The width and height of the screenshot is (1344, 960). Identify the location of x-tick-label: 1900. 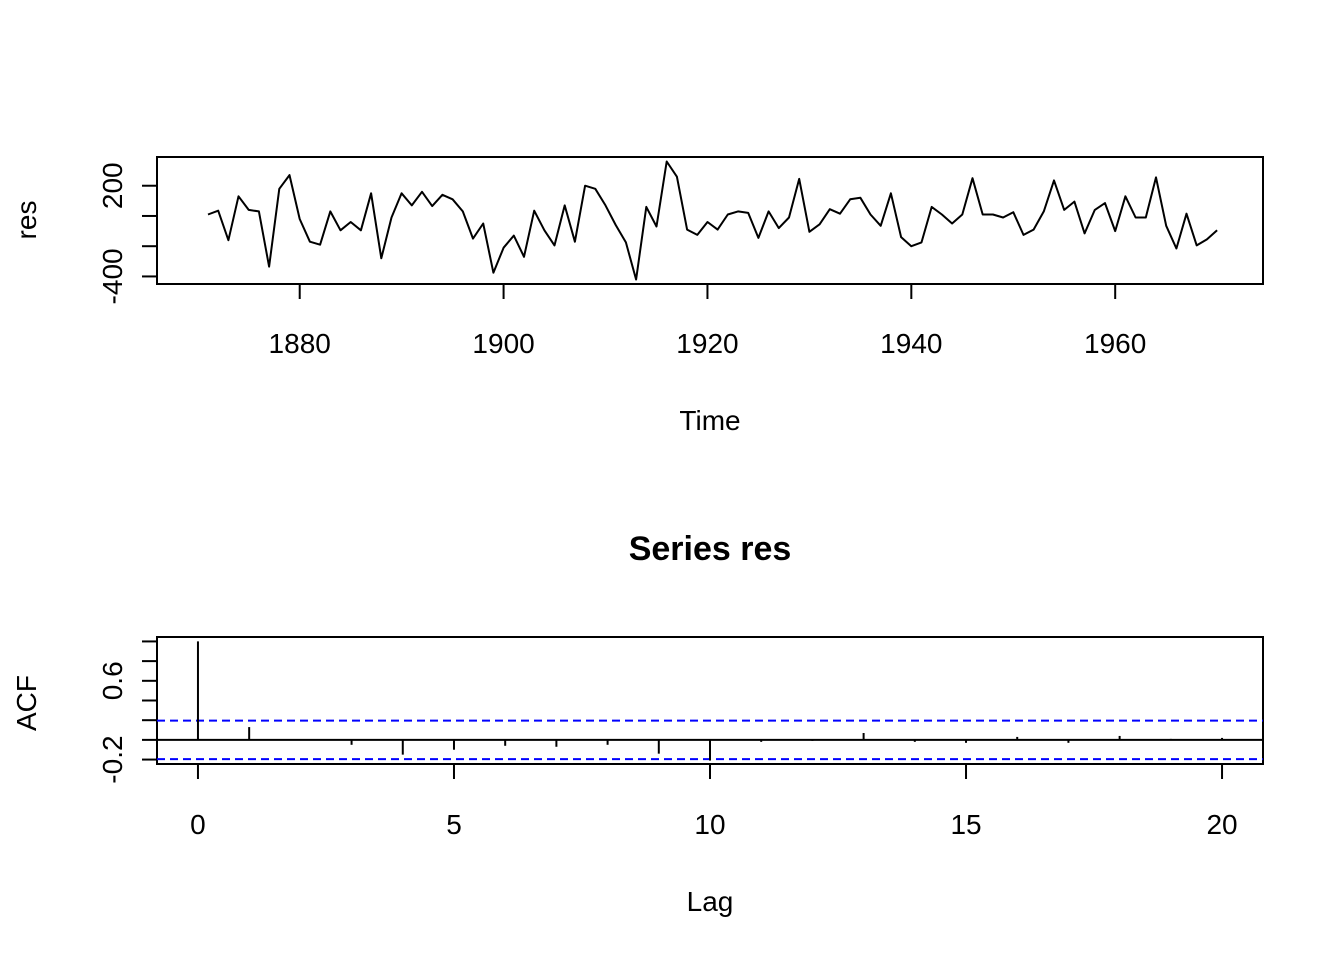
(503, 343).